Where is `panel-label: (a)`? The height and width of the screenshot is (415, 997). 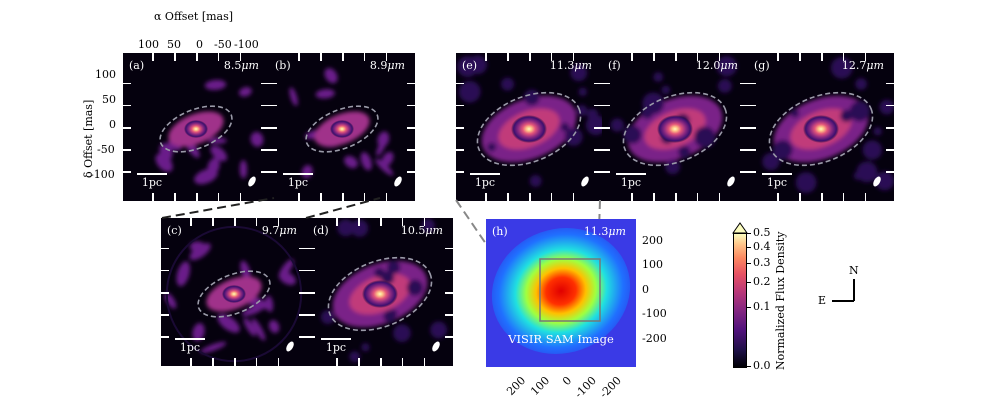 panel-label: (a) is located at coordinates (137, 65).